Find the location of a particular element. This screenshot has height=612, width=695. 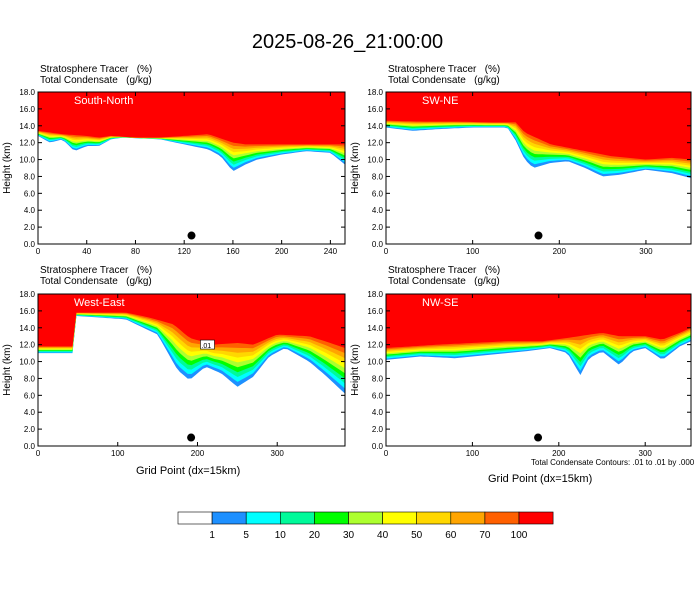

legend-label: 10 is located at coordinates (281, 535).